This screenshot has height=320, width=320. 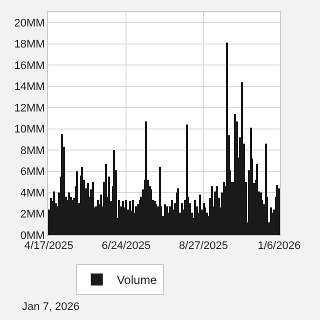 What do you see at coordinates (49, 246) in the screenshot?
I see `x-tick-label: 4/17/2025` at bounding box center [49, 246].